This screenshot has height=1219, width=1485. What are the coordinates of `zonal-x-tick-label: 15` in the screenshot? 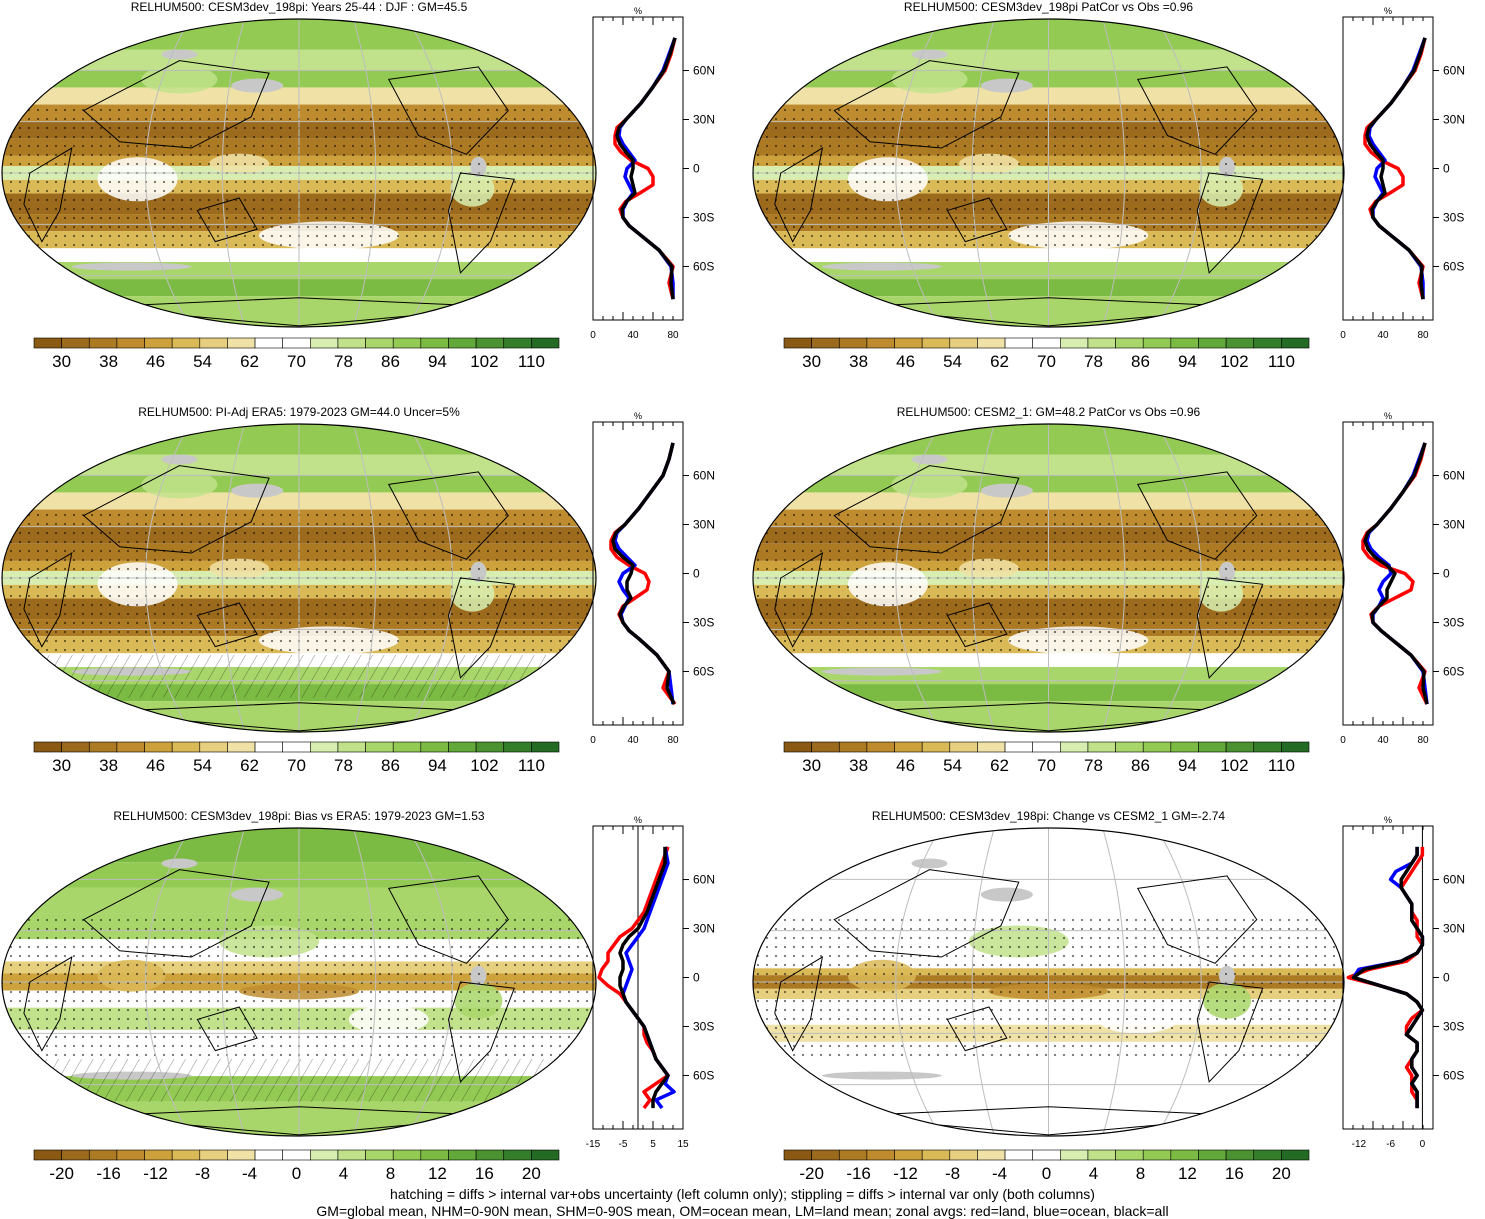 It's located at (683, 1144).